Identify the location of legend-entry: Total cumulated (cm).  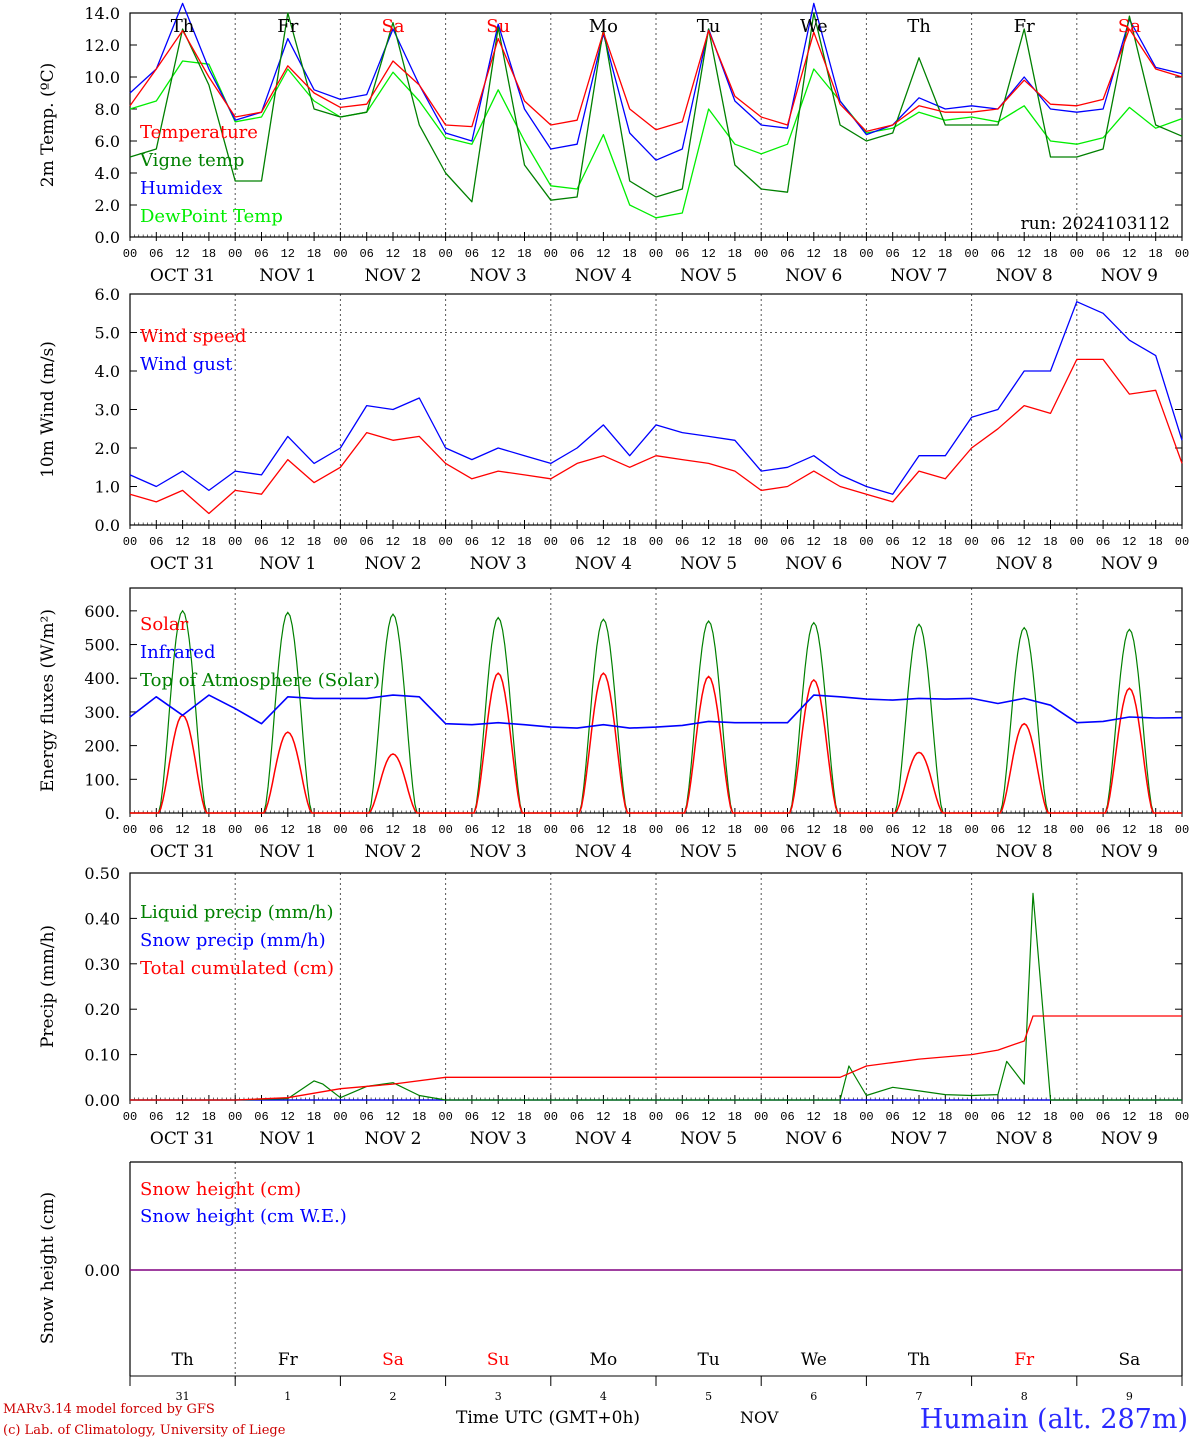
(237, 968).